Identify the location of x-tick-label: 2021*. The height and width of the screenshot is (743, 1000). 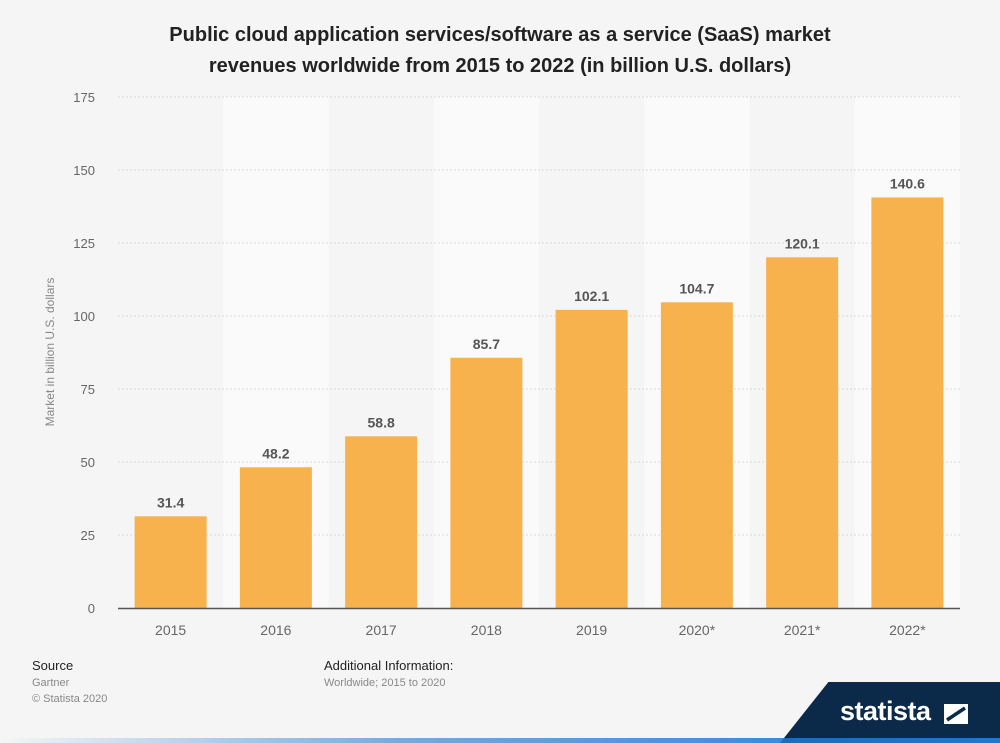
(802, 630).